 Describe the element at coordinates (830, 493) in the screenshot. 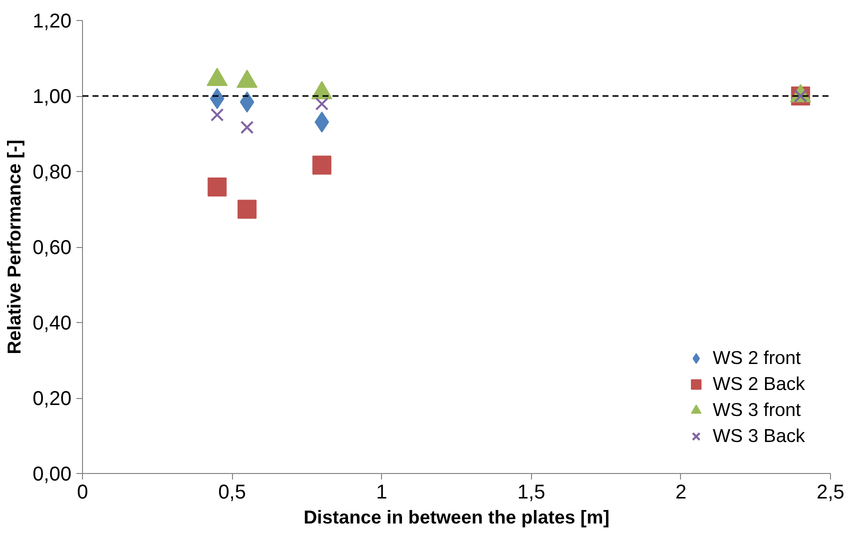

I see `x-tick-label: 2,5` at that location.